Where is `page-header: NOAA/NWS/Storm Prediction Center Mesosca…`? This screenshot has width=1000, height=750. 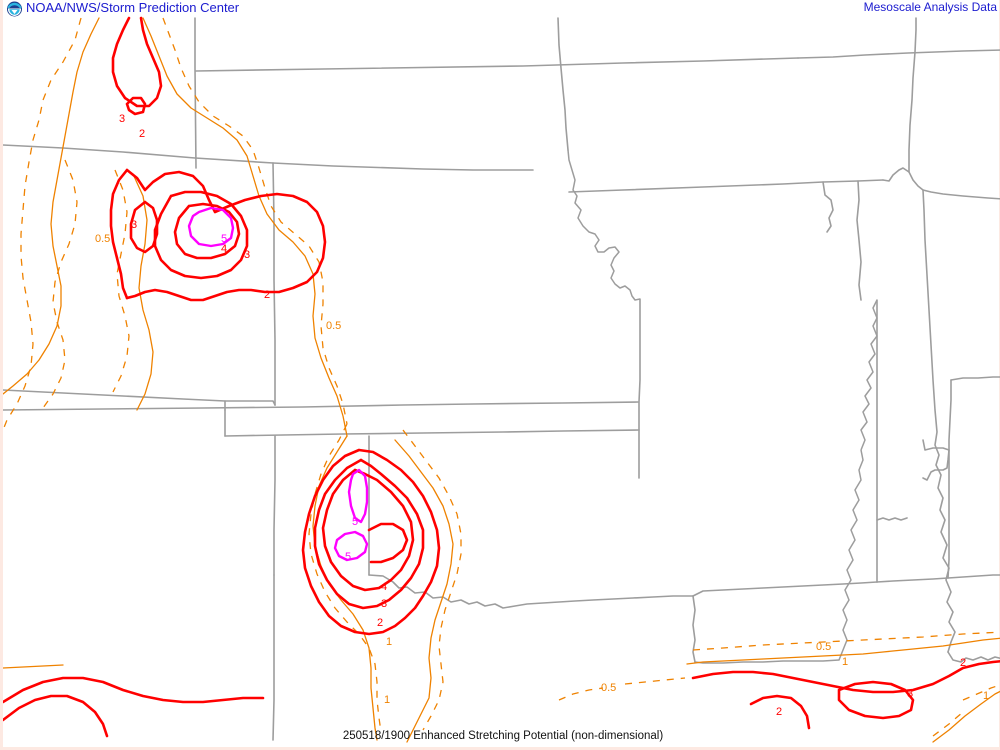 page-header: NOAA/NWS/Storm Prediction Center Mesosca… is located at coordinates (501, 9).